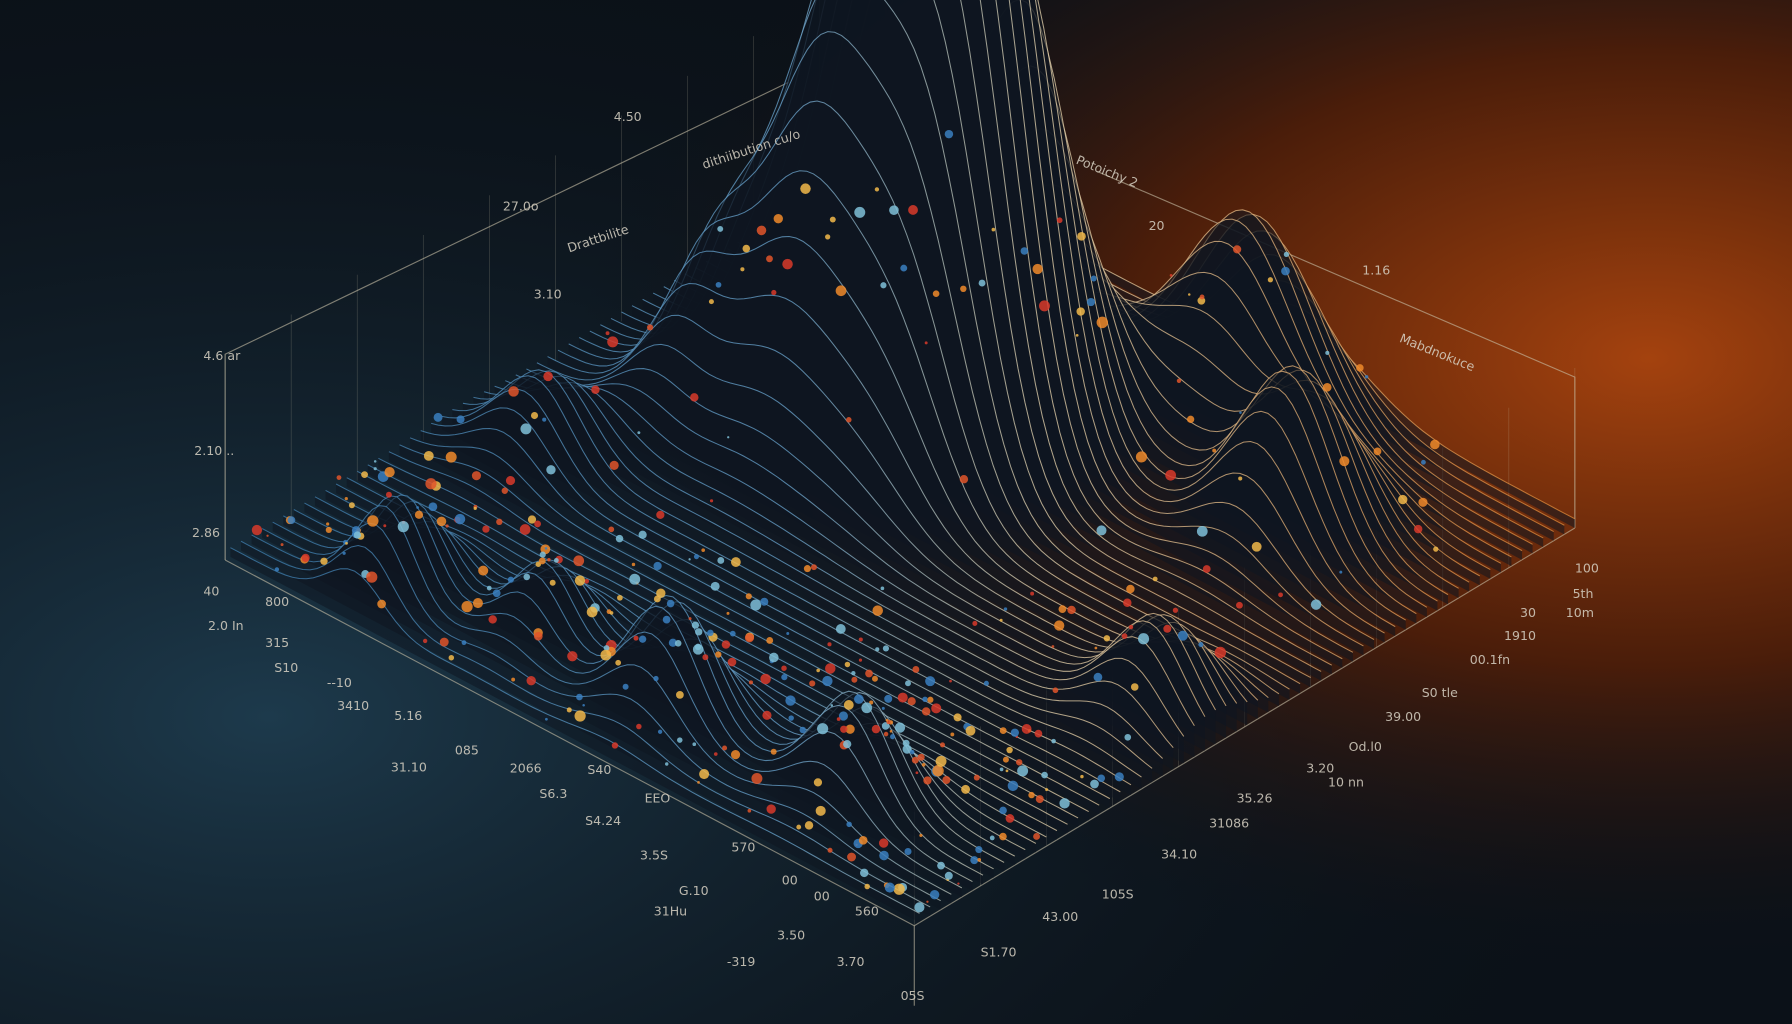  What do you see at coordinates (599, 769) in the screenshot?
I see `axis-label: S40` at bounding box center [599, 769].